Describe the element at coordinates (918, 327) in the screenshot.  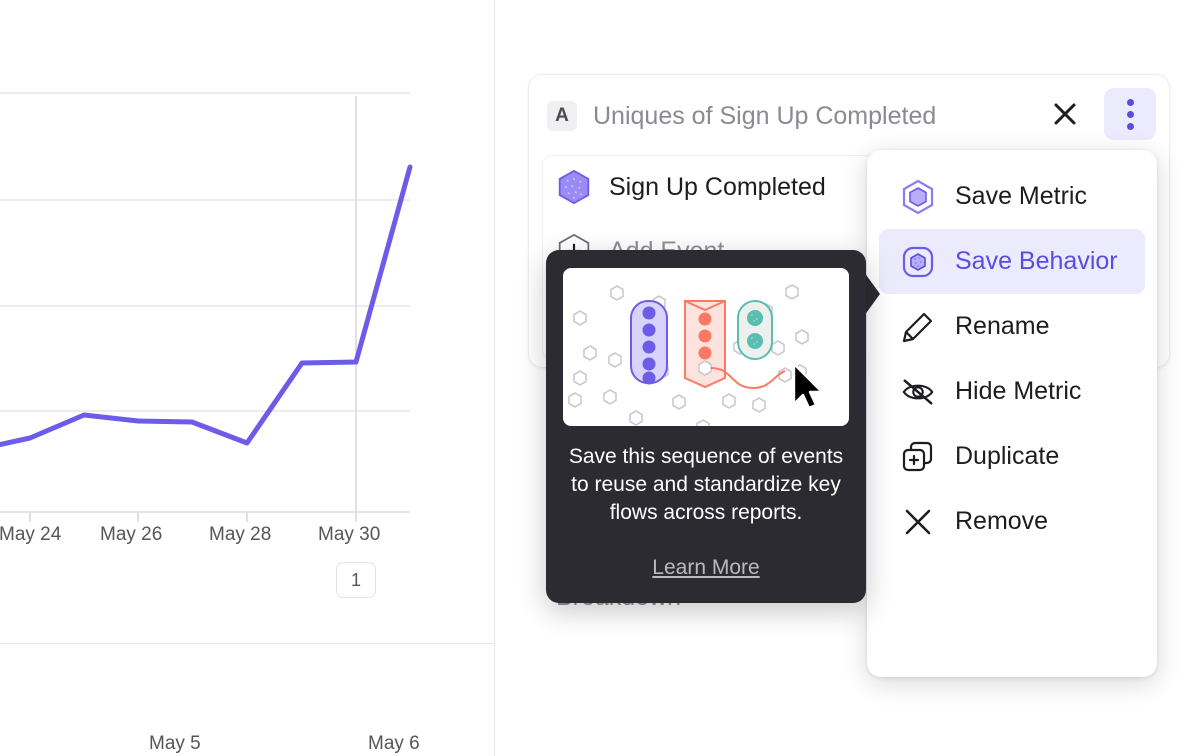
I see `pencil-icon` at that location.